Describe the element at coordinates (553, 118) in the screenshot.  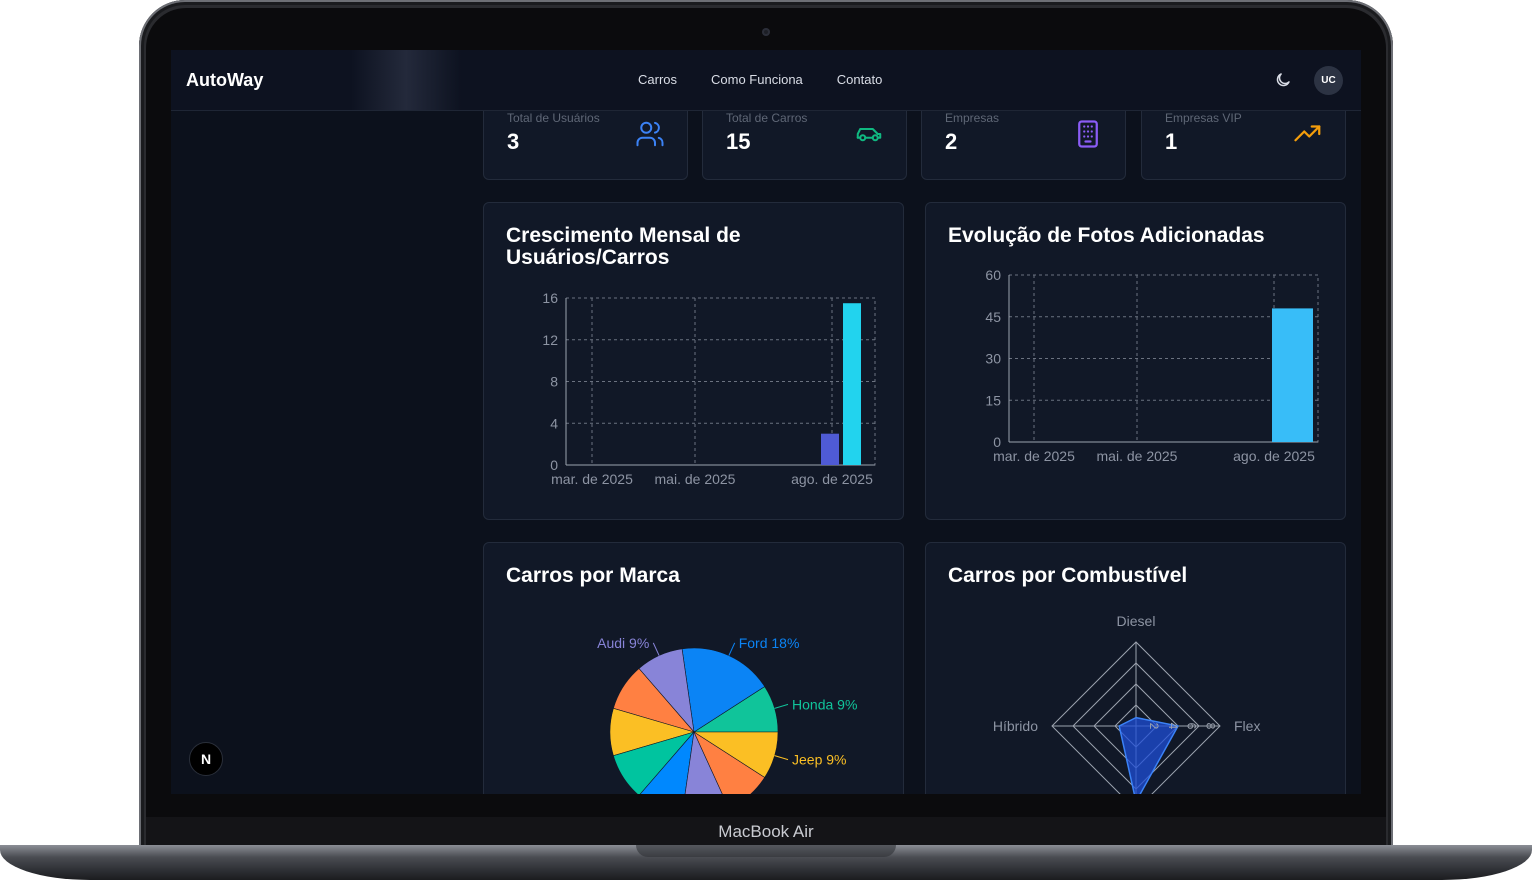
I see `stat-label: Total de Usuários` at that location.